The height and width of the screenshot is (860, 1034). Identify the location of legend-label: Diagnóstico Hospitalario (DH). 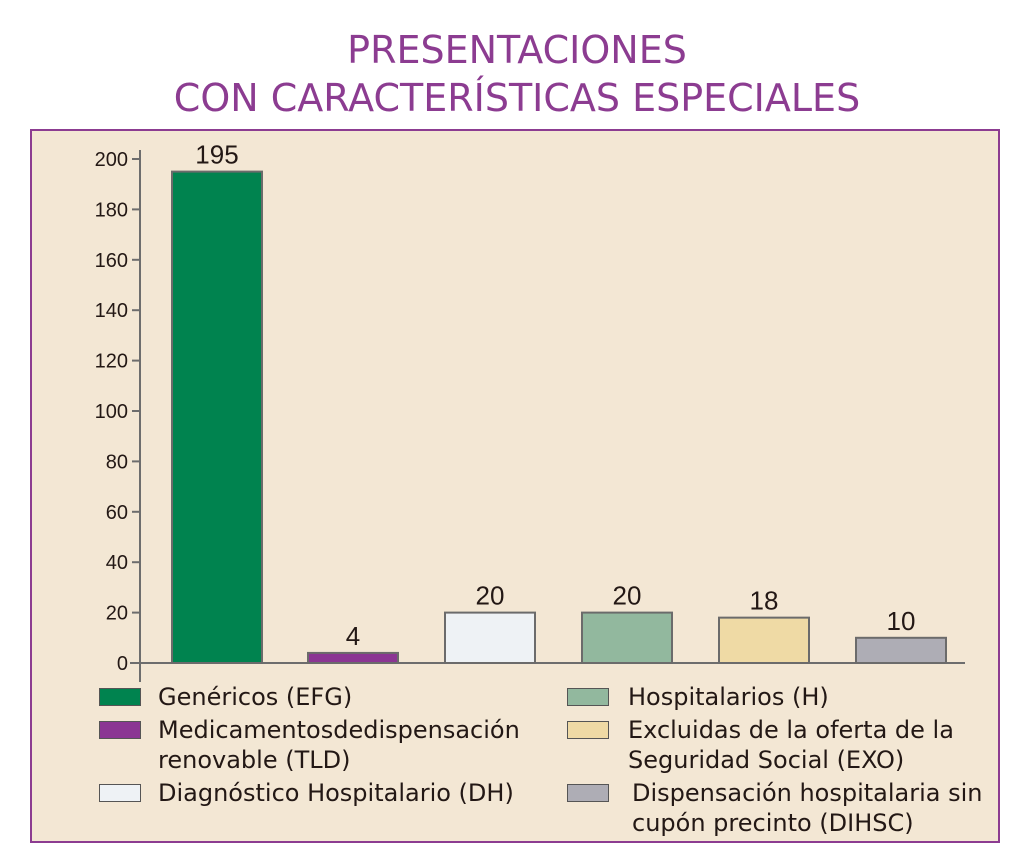
(336, 793).